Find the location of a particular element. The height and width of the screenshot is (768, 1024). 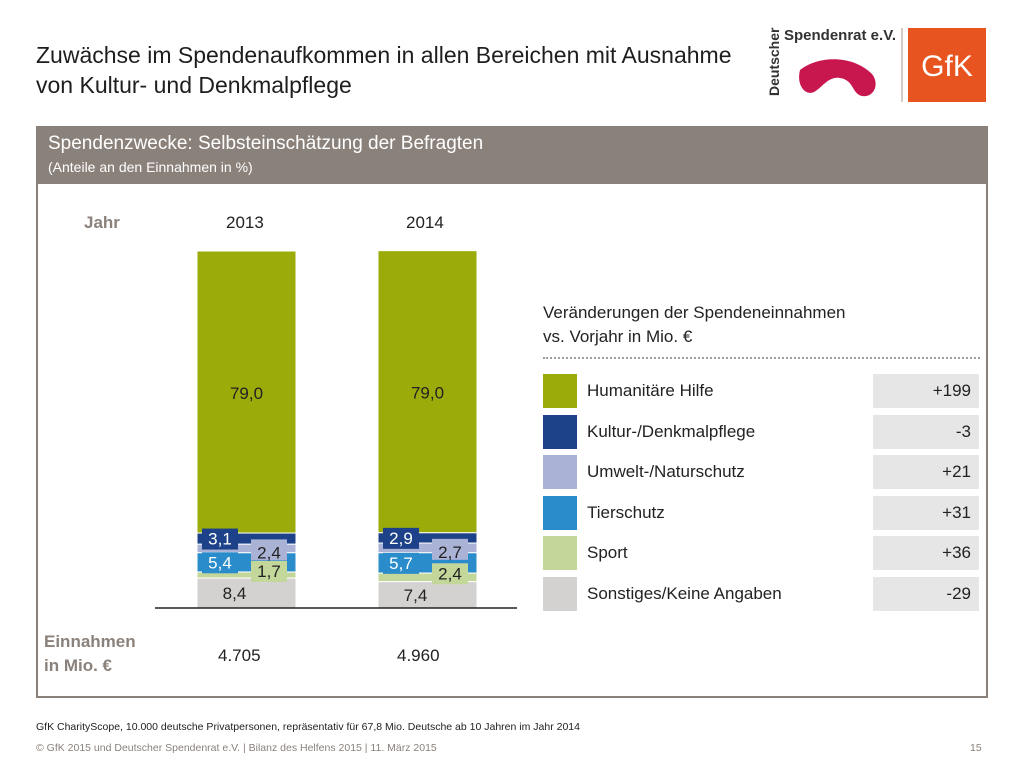

legend-row: Humanitäre Hilfe +199 is located at coordinates (761, 391).